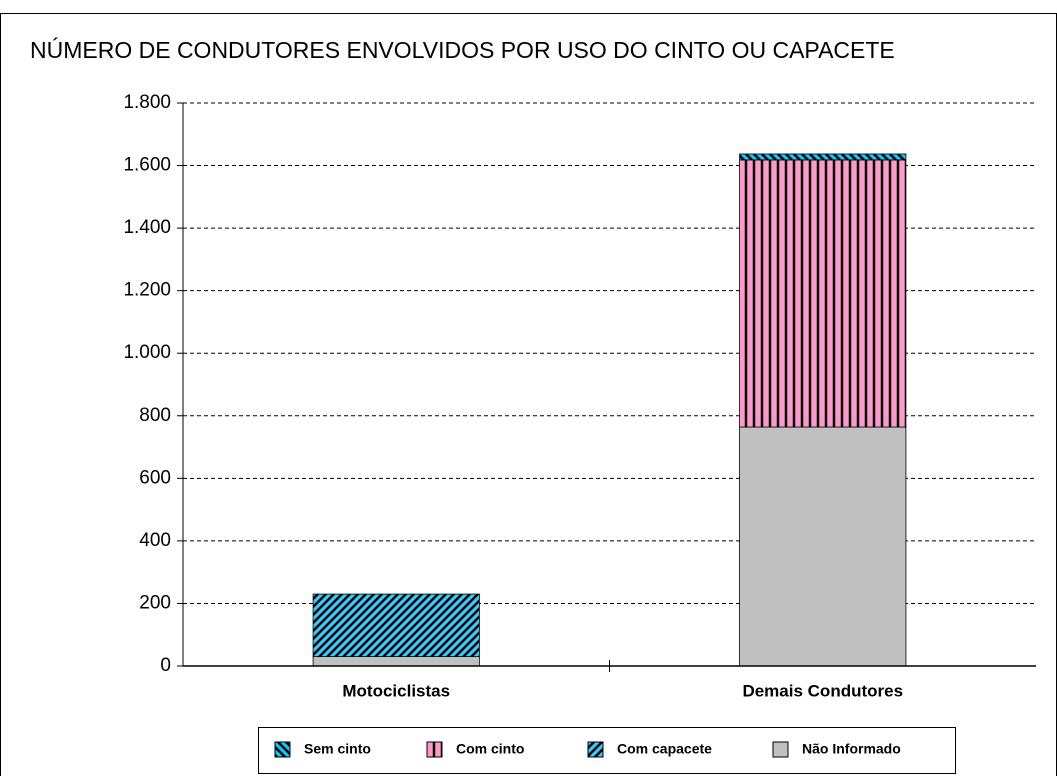 The height and width of the screenshot is (776, 1057). I want to click on x-tick-label: Demais Condutores, so click(822, 690).